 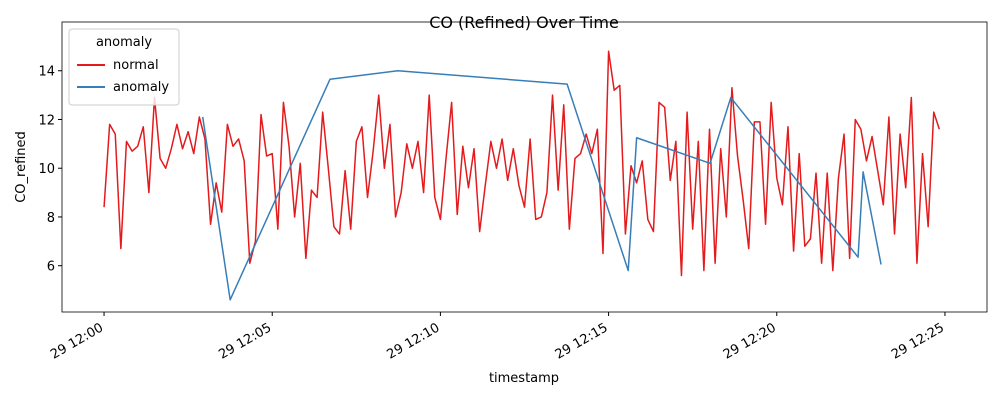 I want to click on y-tick-label: 10, so click(x=46, y=169).